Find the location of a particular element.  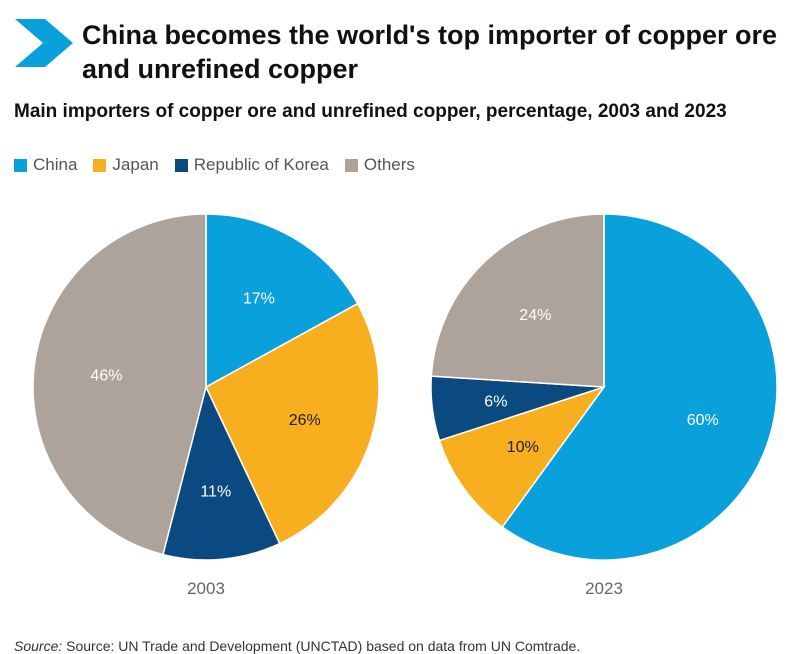

slice-label: 10% is located at coordinates (523, 447).